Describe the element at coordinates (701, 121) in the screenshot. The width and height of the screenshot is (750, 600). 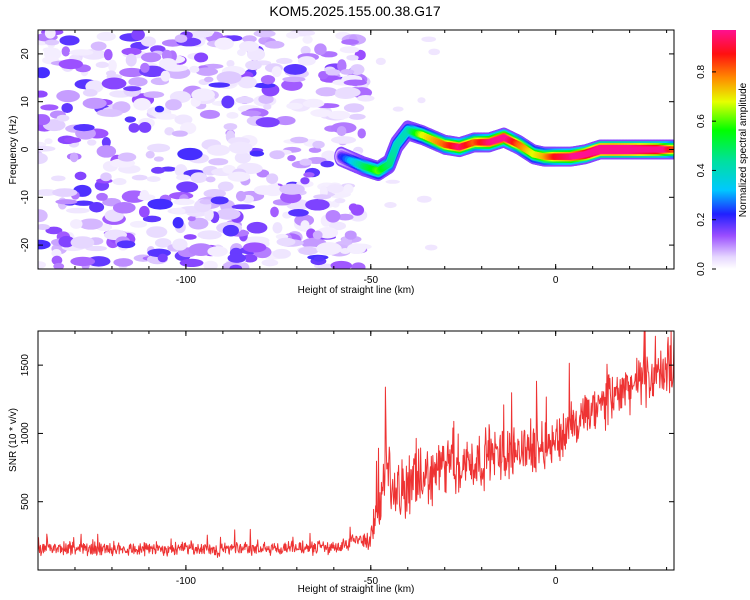
I see `colorbar-tick-label: 0.6` at that location.